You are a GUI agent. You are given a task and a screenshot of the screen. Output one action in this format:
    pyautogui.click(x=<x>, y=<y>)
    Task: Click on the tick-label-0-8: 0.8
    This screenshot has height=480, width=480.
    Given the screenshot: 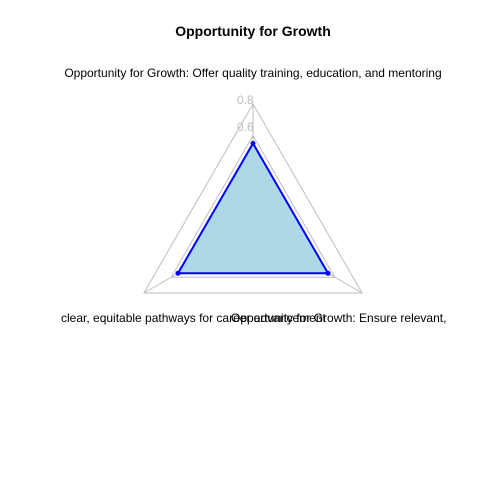 What is the action you would take?
    pyautogui.click(x=245, y=100)
    